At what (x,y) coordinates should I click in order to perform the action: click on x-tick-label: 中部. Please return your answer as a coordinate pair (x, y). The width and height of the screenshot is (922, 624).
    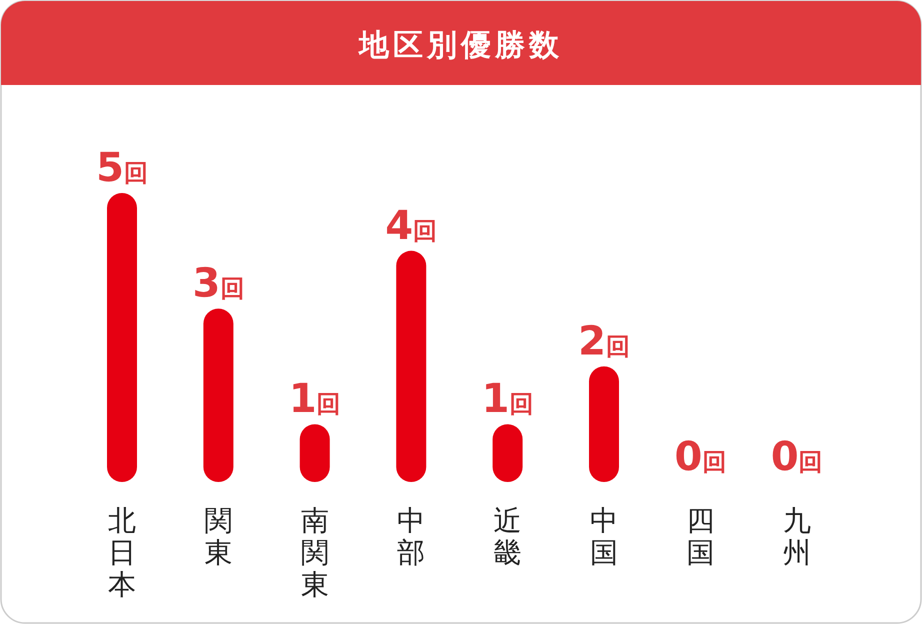
    Looking at the image, I should click on (411, 536).